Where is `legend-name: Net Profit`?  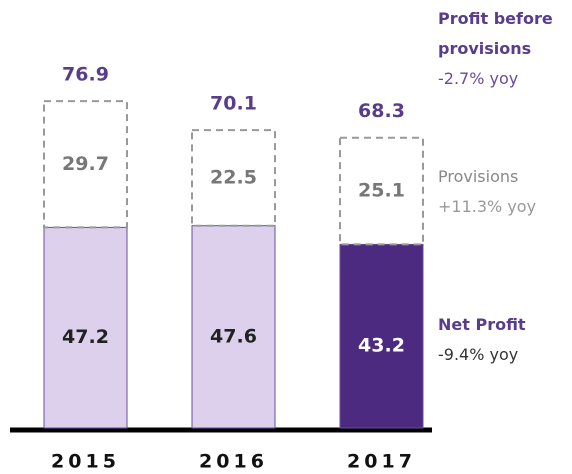 legend-name: Net Profit is located at coordinates (482, 324).